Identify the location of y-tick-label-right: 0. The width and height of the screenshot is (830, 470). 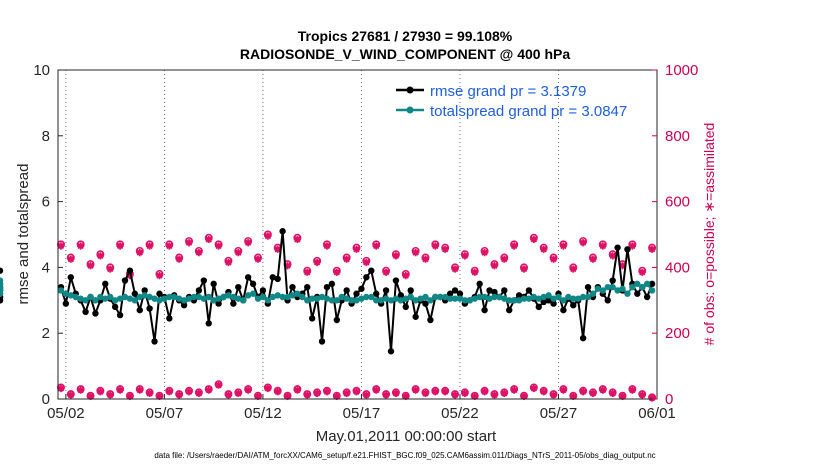
(669, 399).